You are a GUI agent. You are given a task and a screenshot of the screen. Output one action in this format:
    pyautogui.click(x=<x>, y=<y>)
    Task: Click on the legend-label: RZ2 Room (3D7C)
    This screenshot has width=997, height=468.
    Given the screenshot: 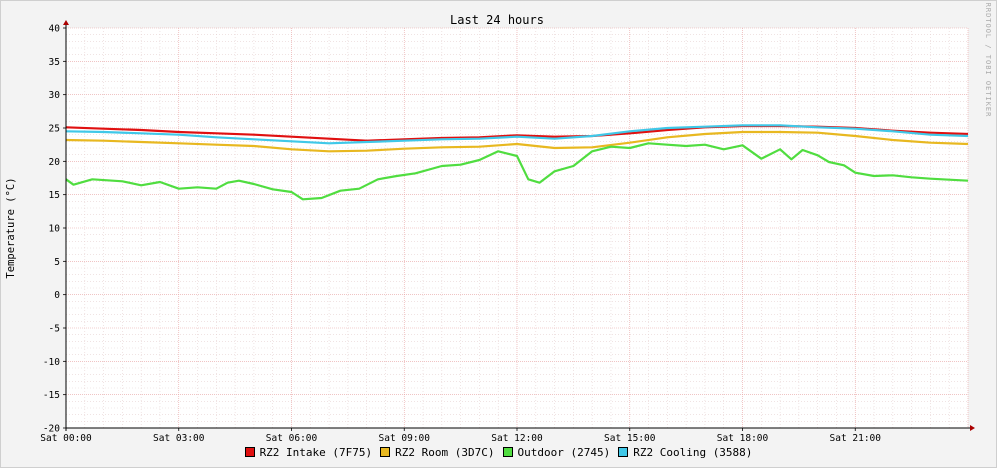 What is the action you would take?
    pyautogui.click(x=445, y=452)
    